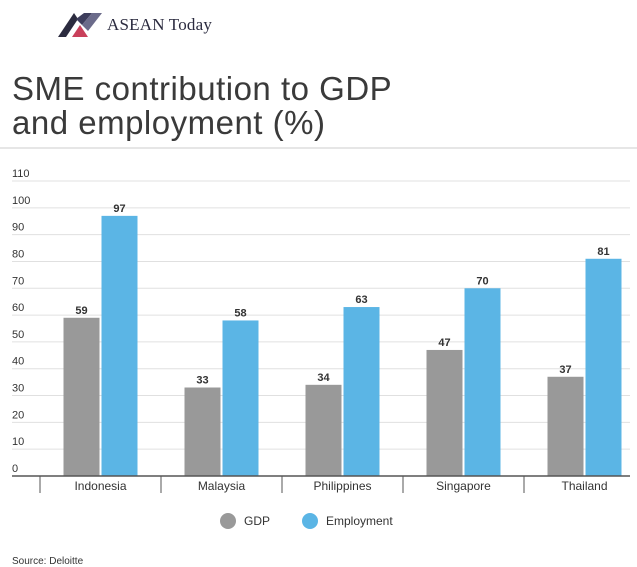 The height and width of the screenshot is (567, 637). I want to click on legend-label-gdp: GDP, so click(257, 521).